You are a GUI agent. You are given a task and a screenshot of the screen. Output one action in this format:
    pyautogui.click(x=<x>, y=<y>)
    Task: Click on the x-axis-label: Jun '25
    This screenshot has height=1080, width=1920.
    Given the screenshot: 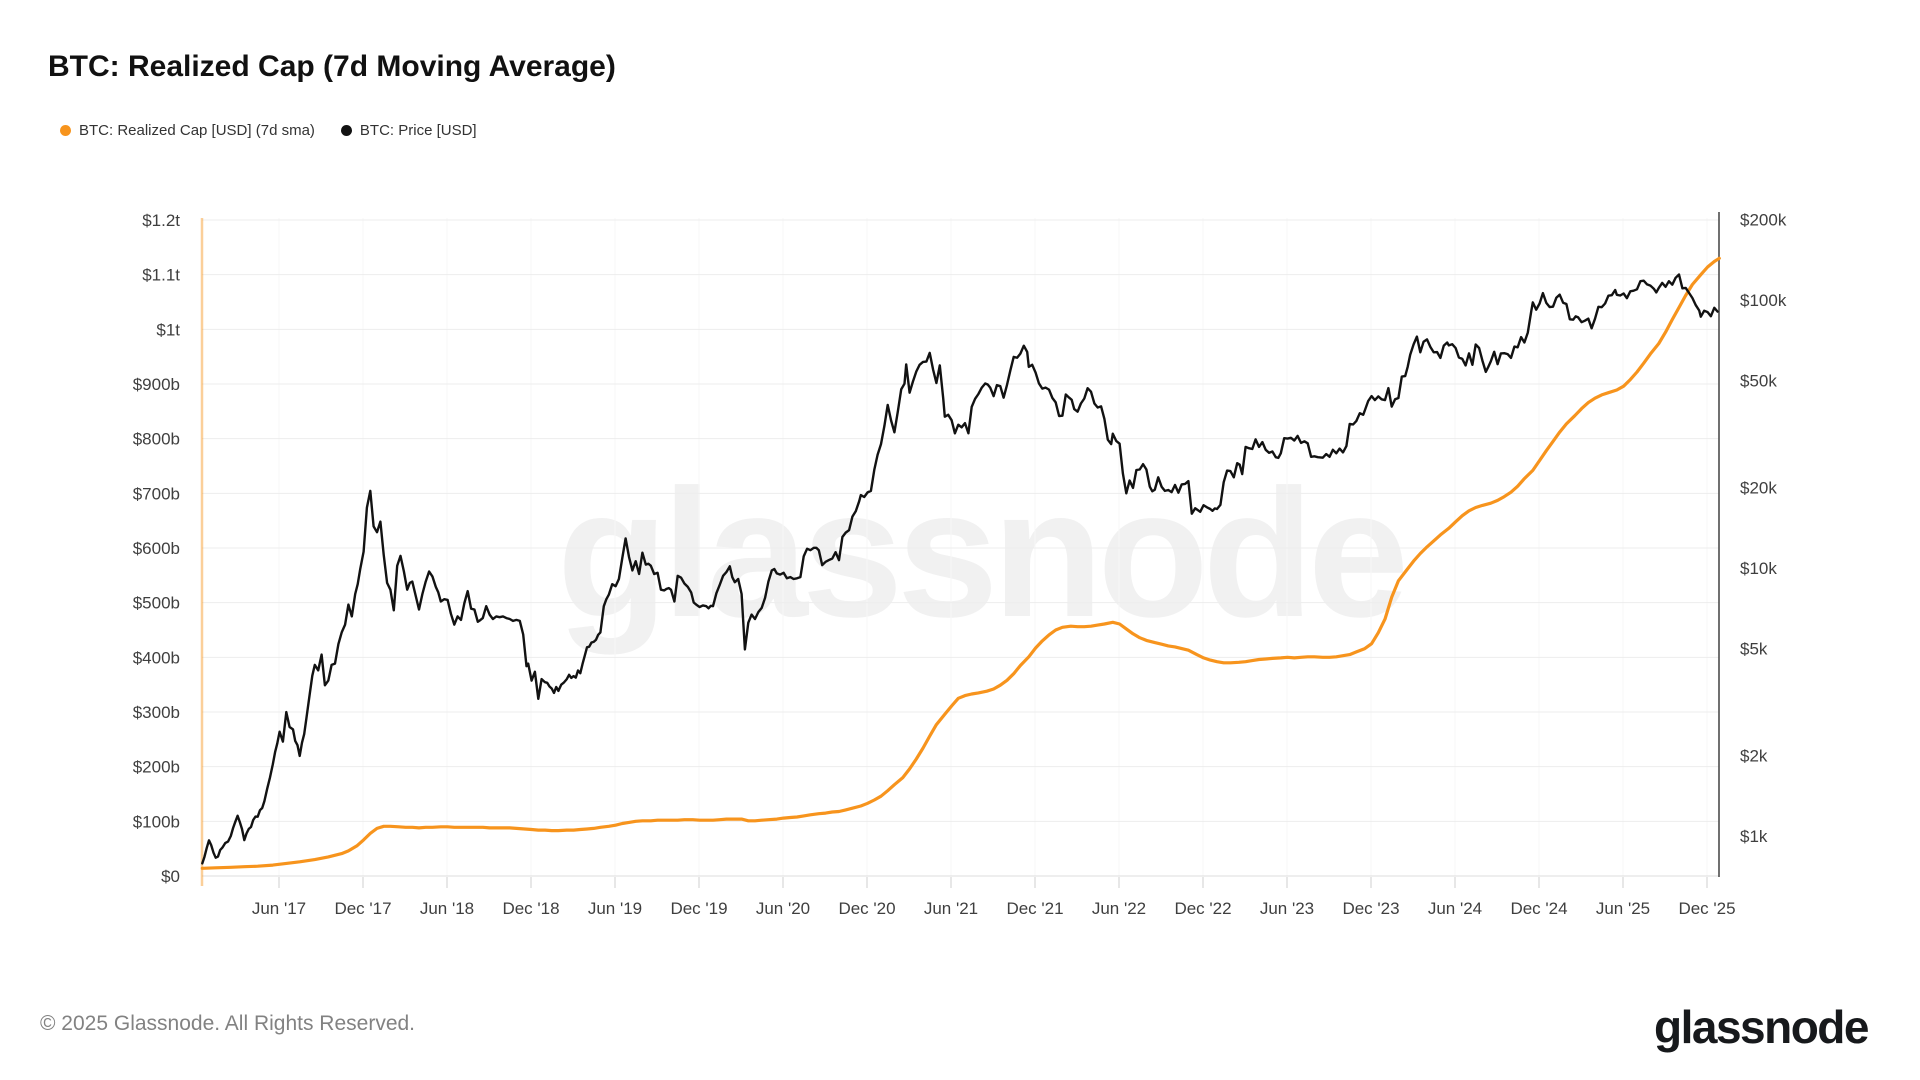 What is the action you would take?
    pyautogui.click(x=1623, y=908)
    